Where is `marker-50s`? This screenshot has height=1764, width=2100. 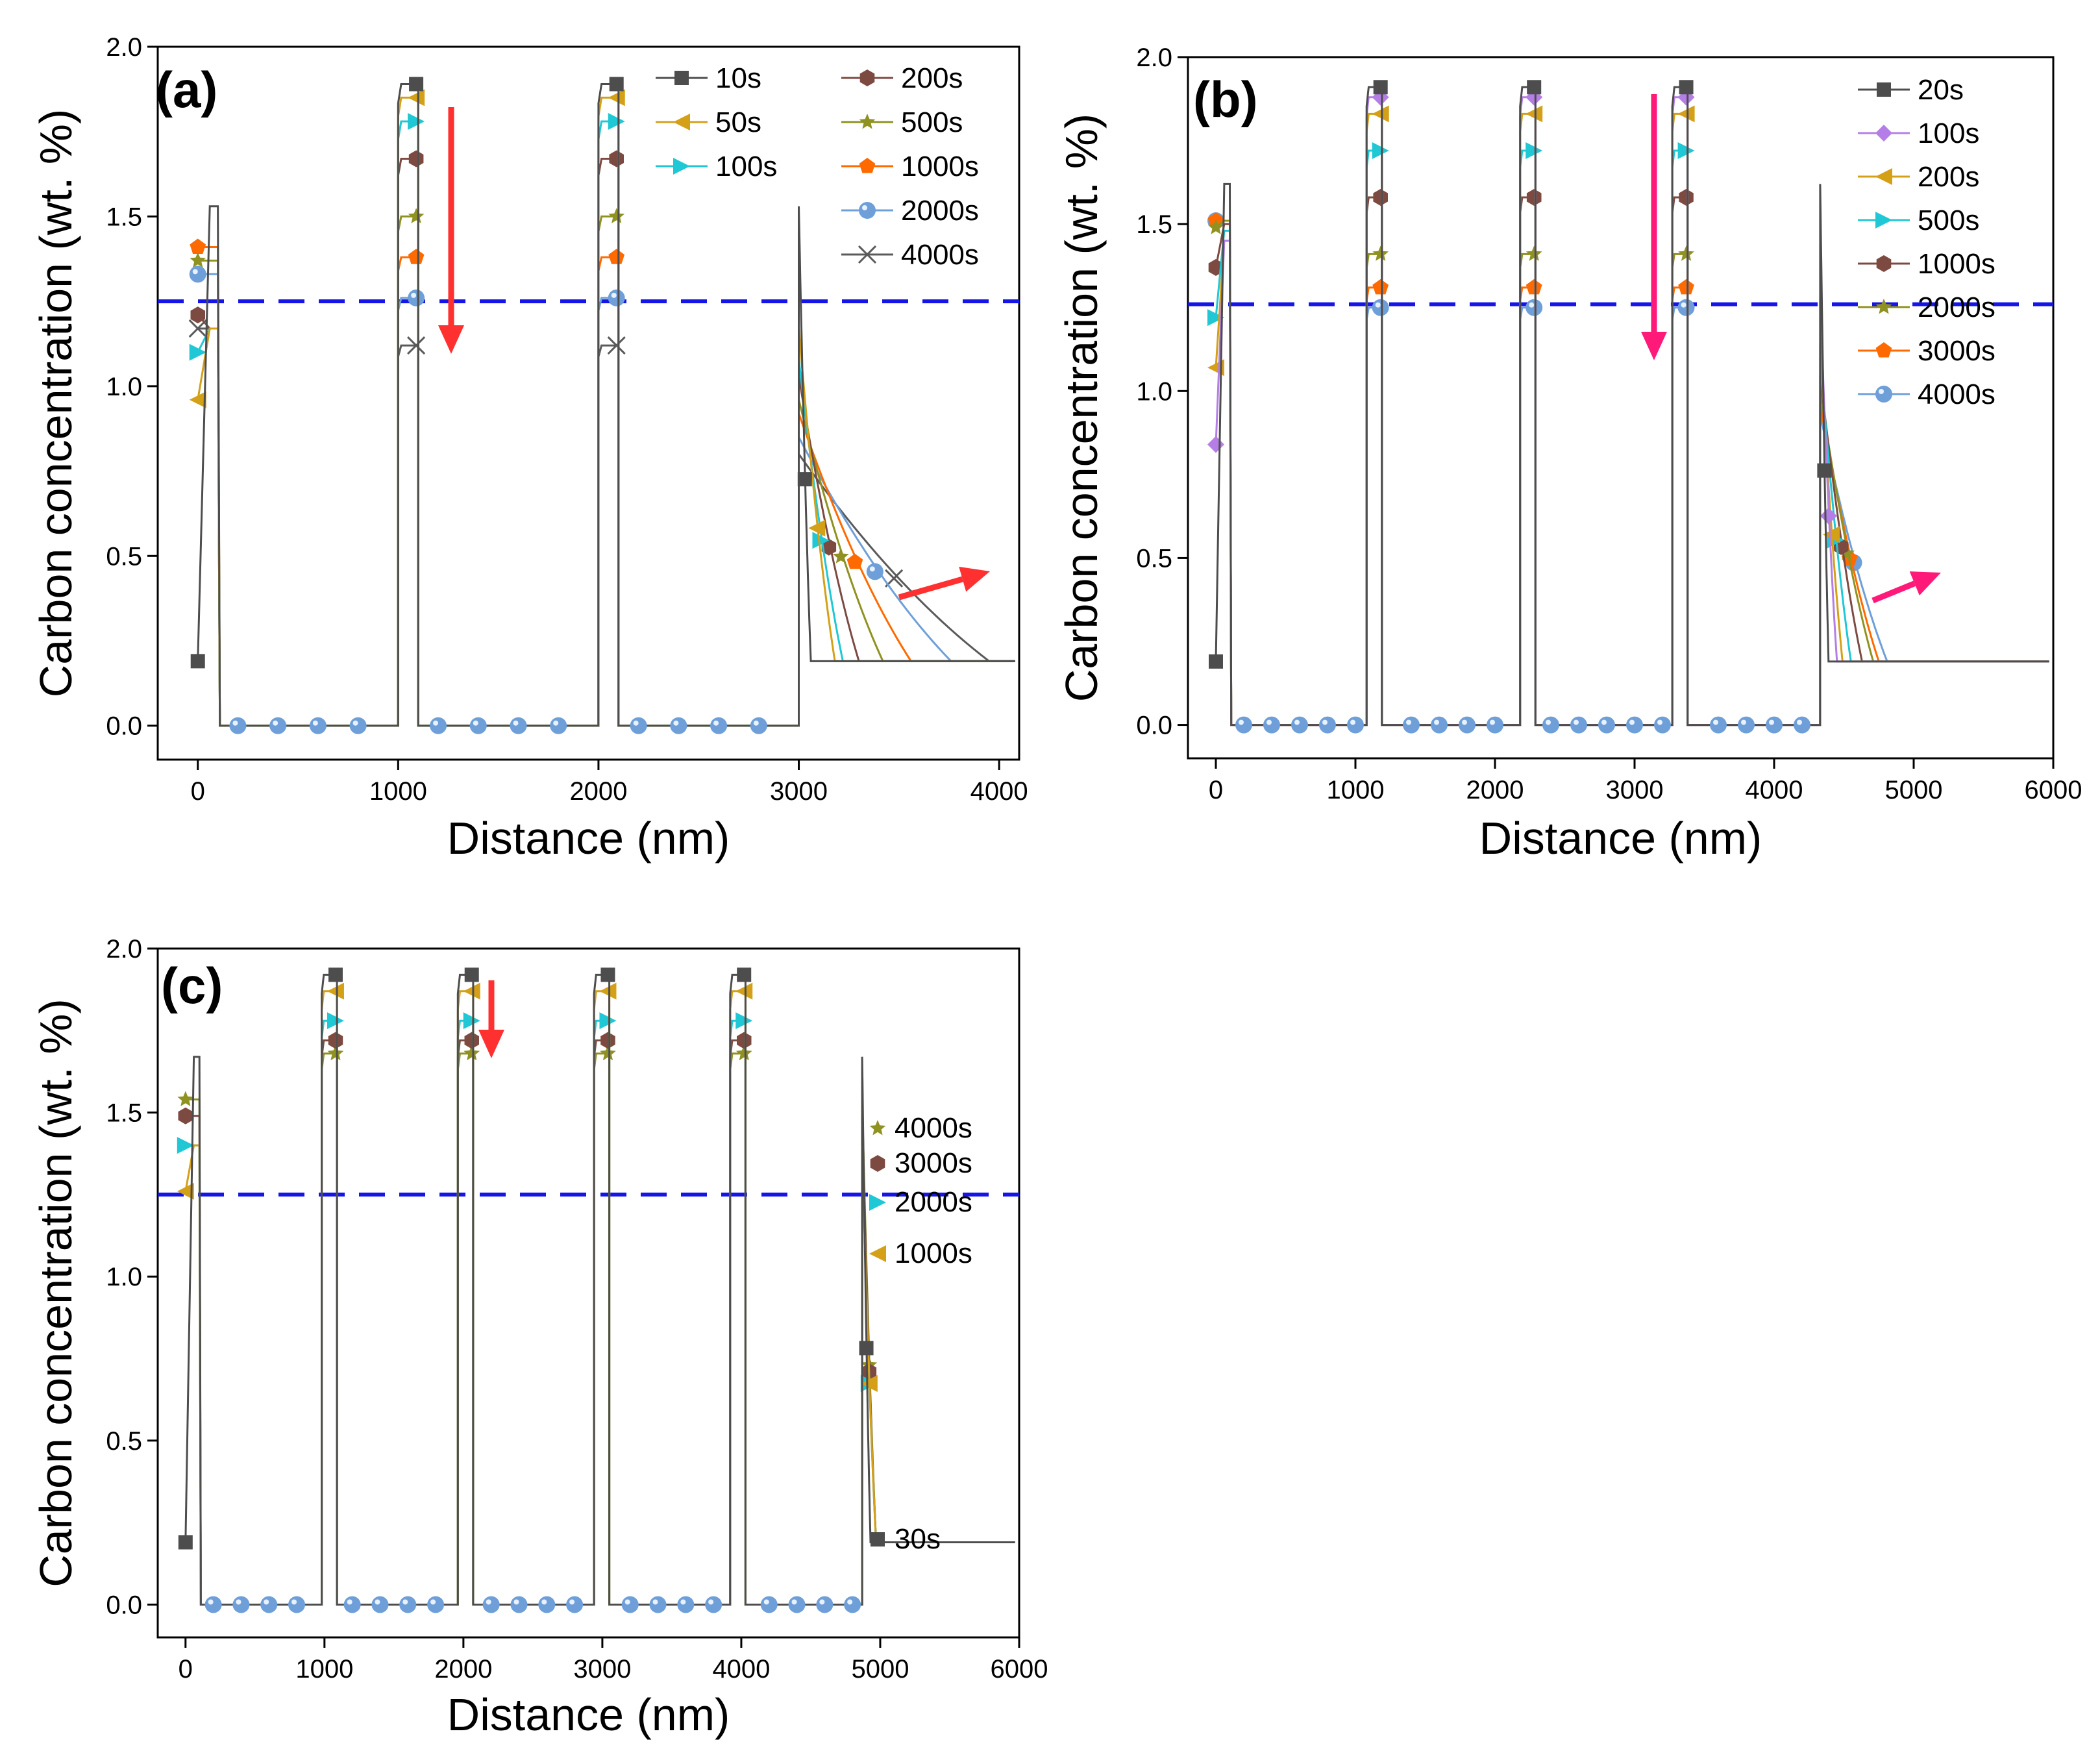
marker-50s is located at coordinates (616, 97).